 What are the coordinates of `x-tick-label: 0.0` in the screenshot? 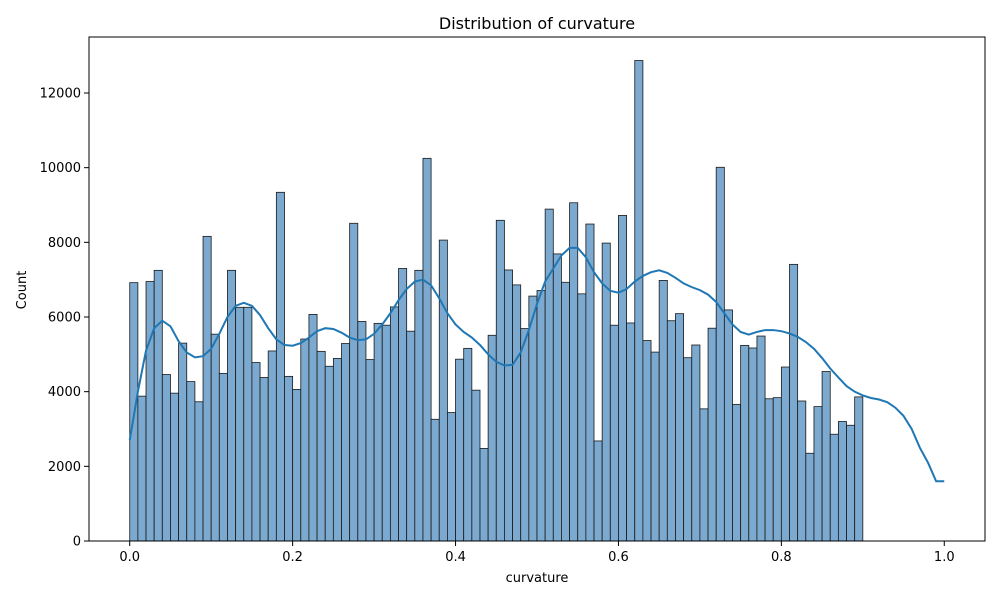 It's located at (129, 557).